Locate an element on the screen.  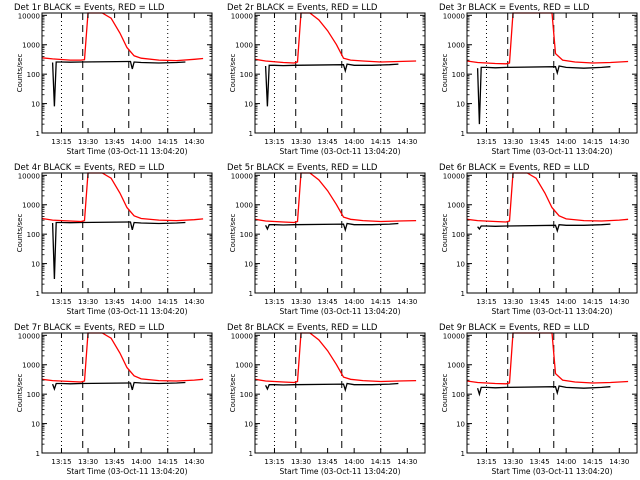
panel-title: Det 4r BLACK = Events, RED = LLD is located at coordinates (89, 168).